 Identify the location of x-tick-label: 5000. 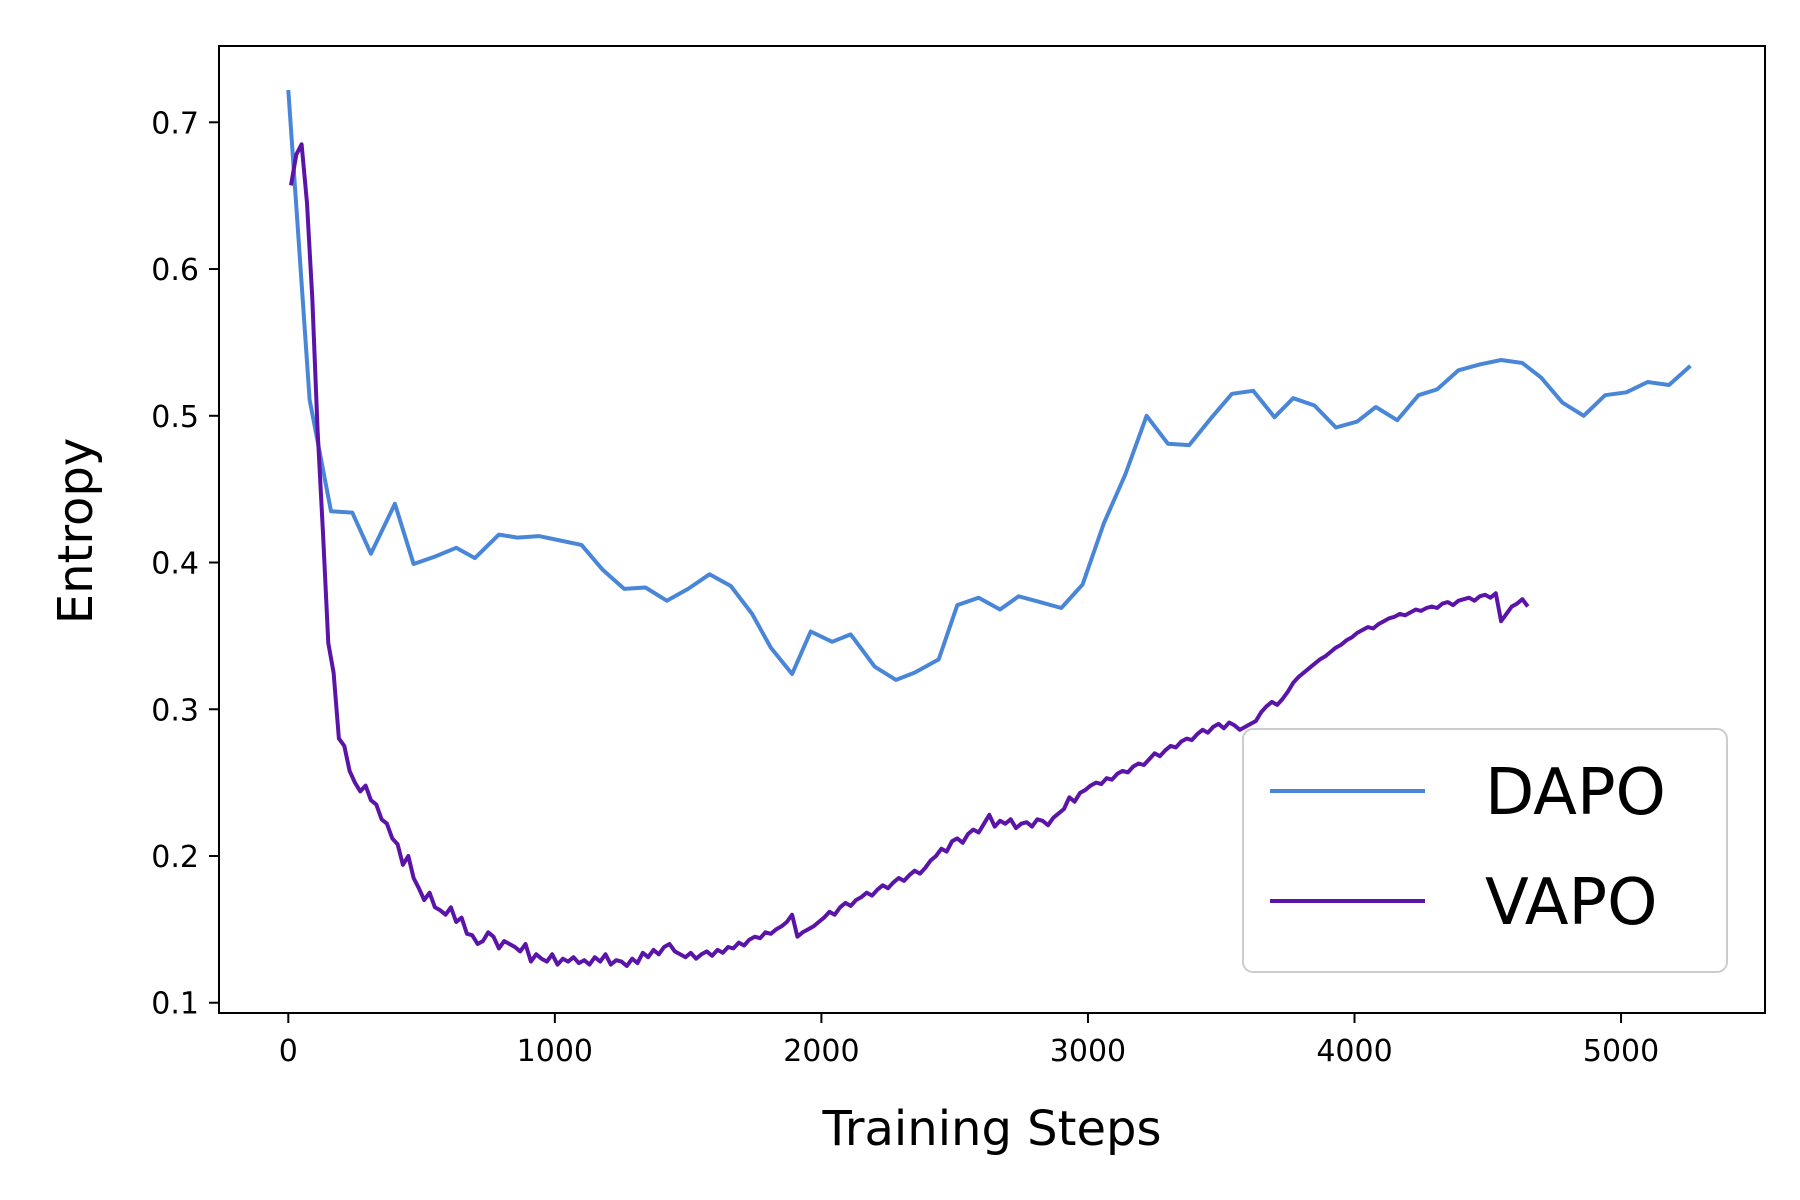
(1621, 1051).